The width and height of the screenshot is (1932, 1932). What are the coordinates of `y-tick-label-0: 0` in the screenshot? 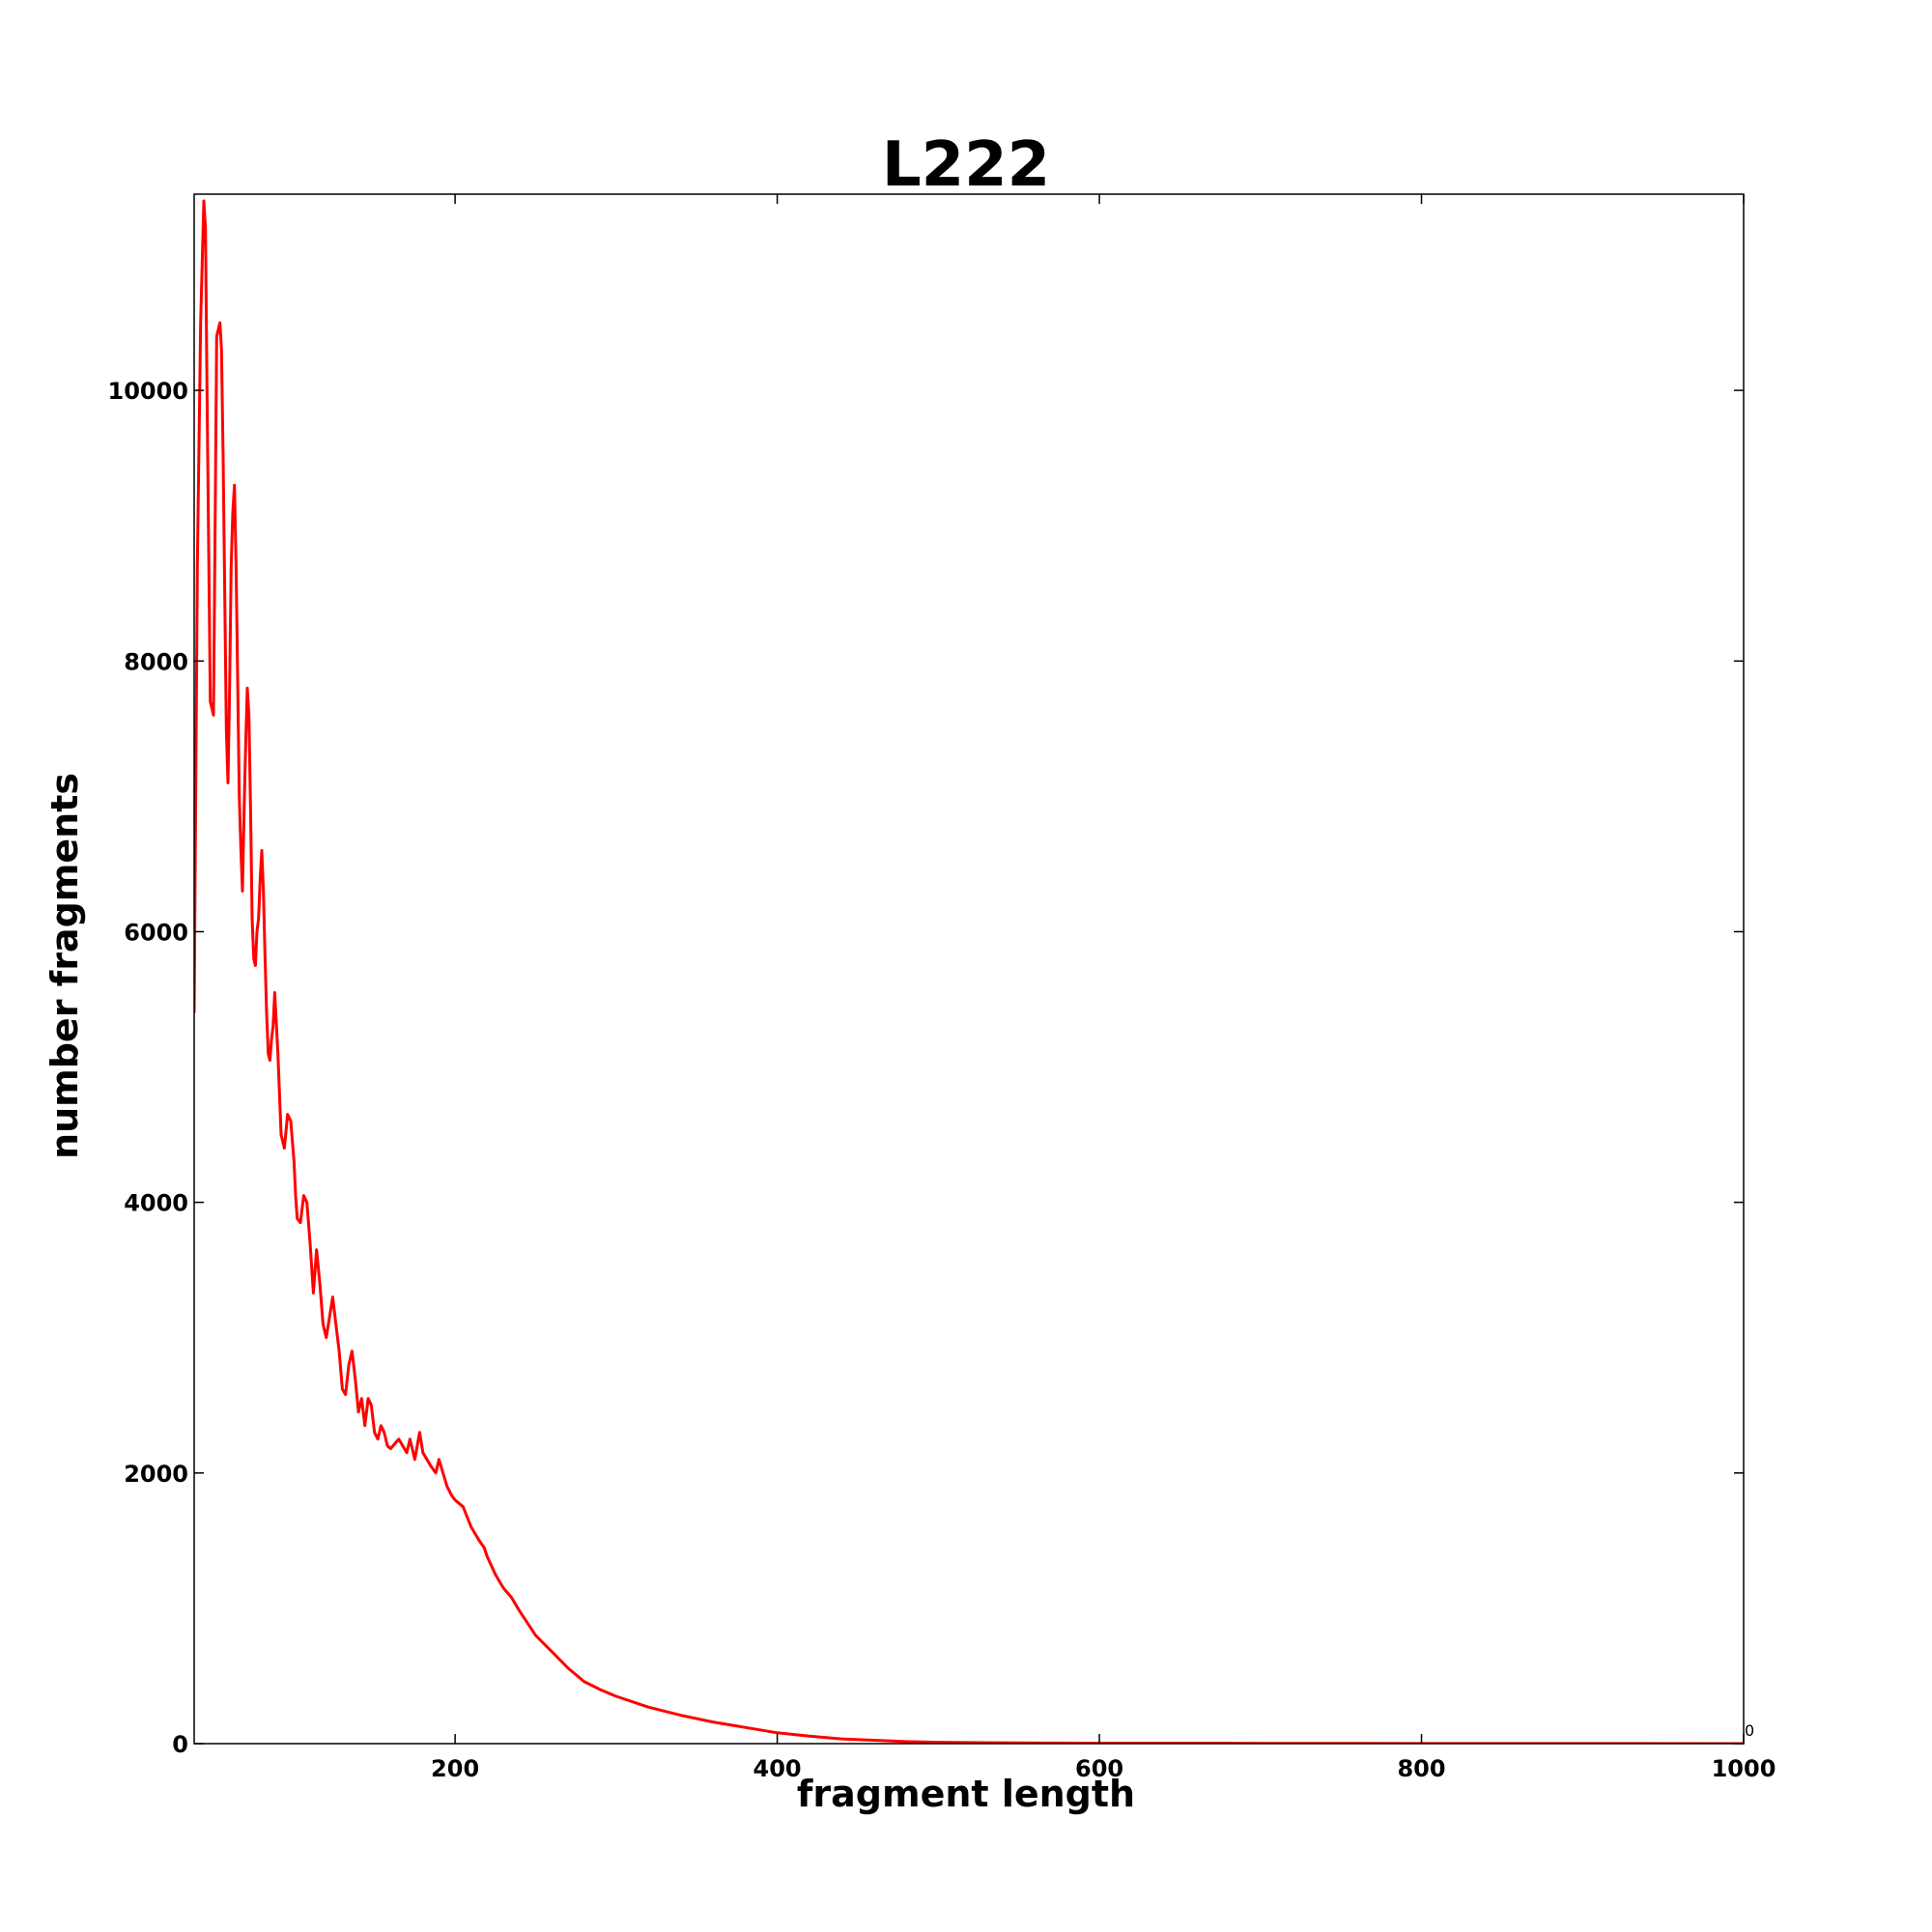 It's located at (180, 1744).